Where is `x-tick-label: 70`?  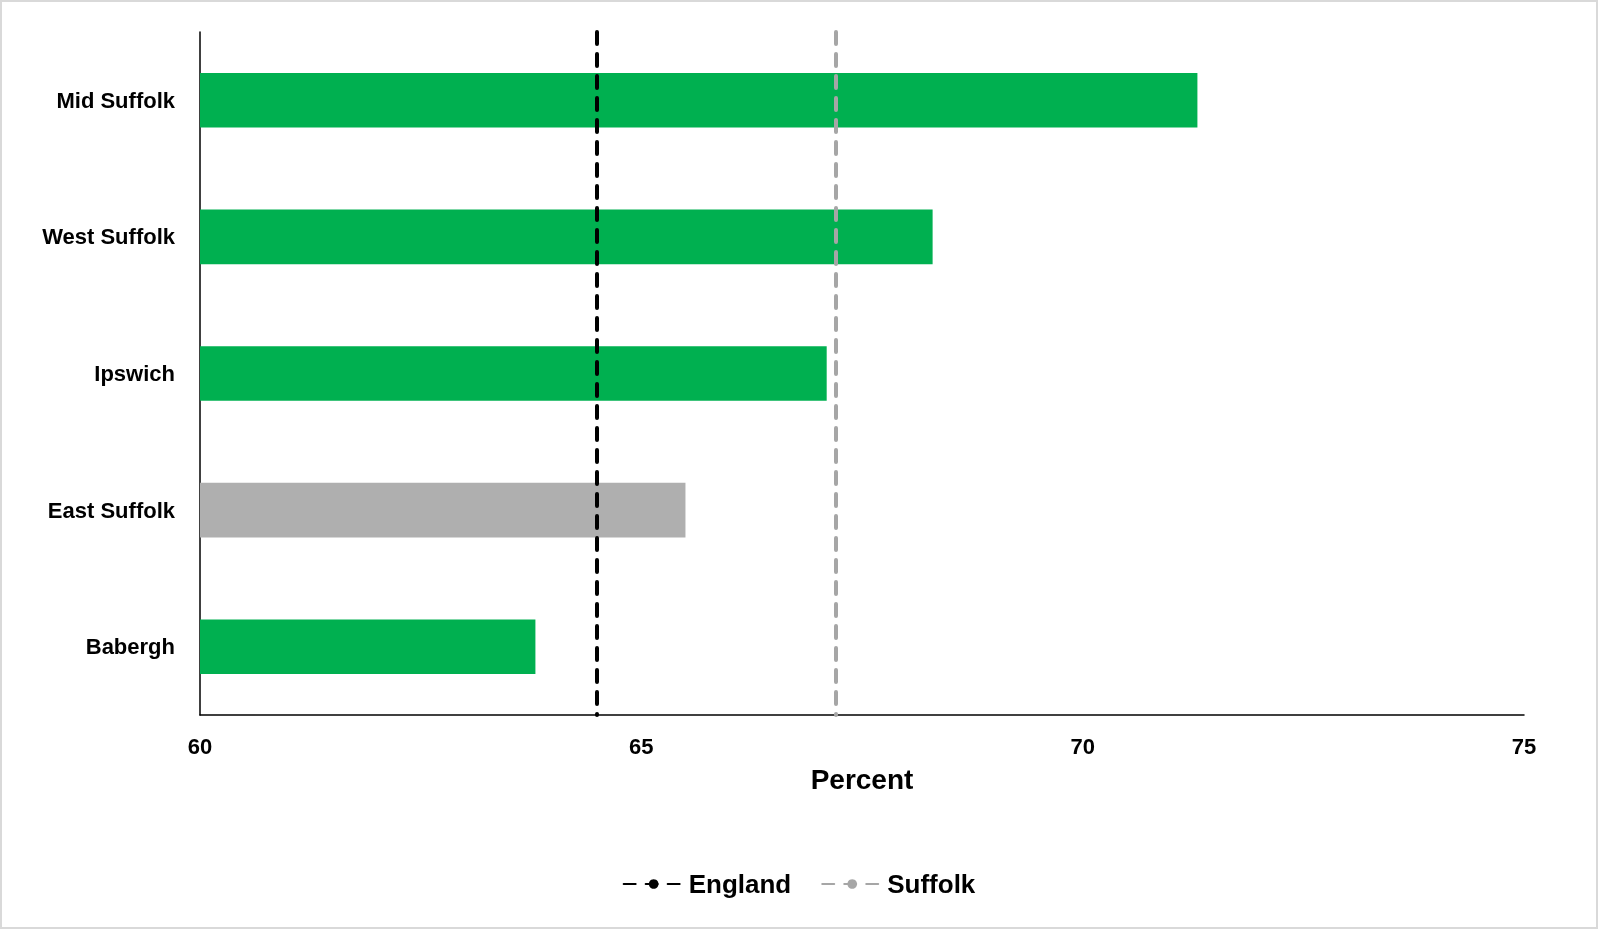 x-tick-label: 70 is located at coordinates (1082, 746).